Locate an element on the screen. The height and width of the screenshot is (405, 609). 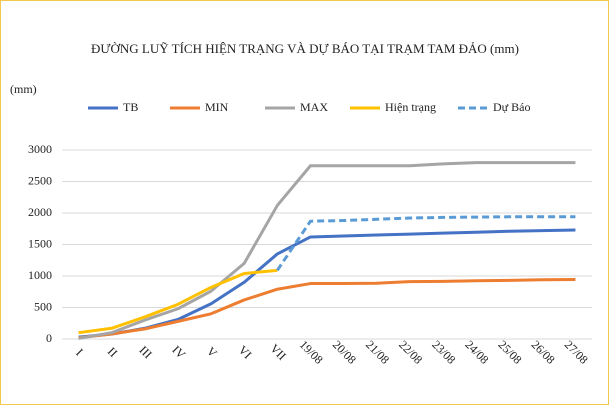
x-tick-label: I is located at coordinates (79, 352).